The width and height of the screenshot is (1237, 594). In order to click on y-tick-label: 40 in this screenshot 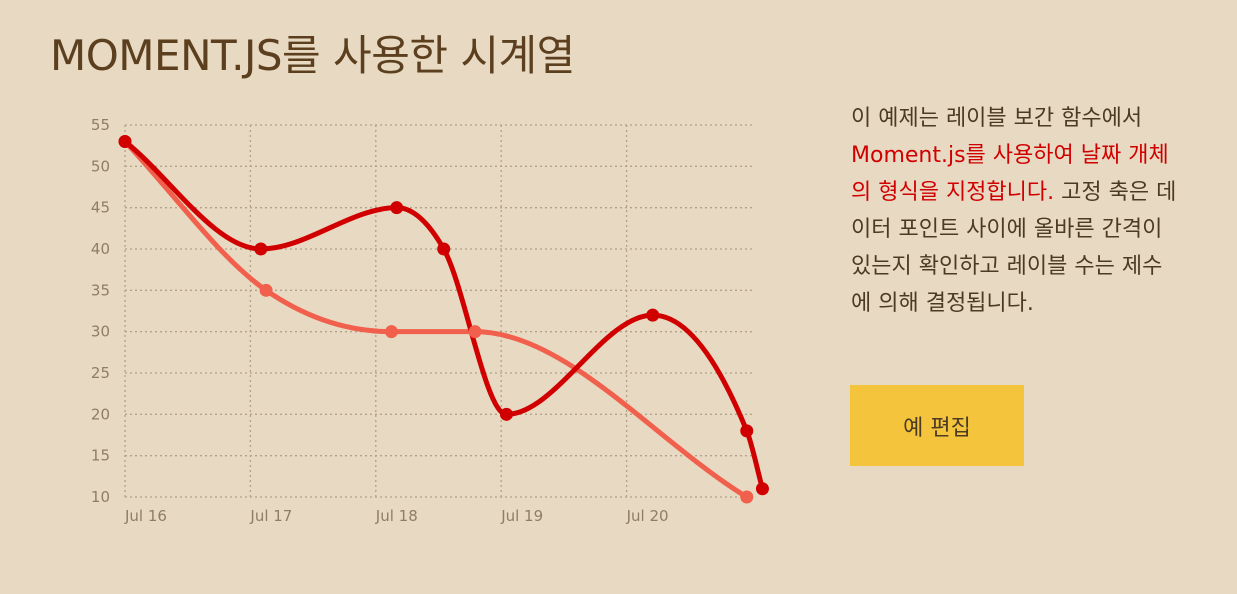, I will do `click(100, 249)`.